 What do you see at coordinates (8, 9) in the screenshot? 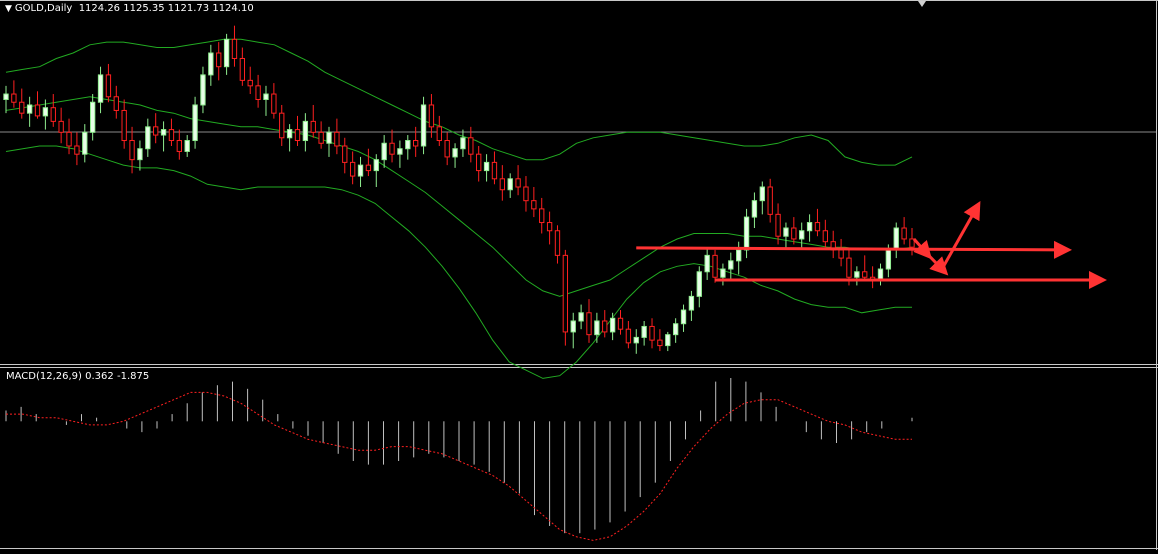
I see `triangle-down-icon: ▼` at bounding box center [8, 9].